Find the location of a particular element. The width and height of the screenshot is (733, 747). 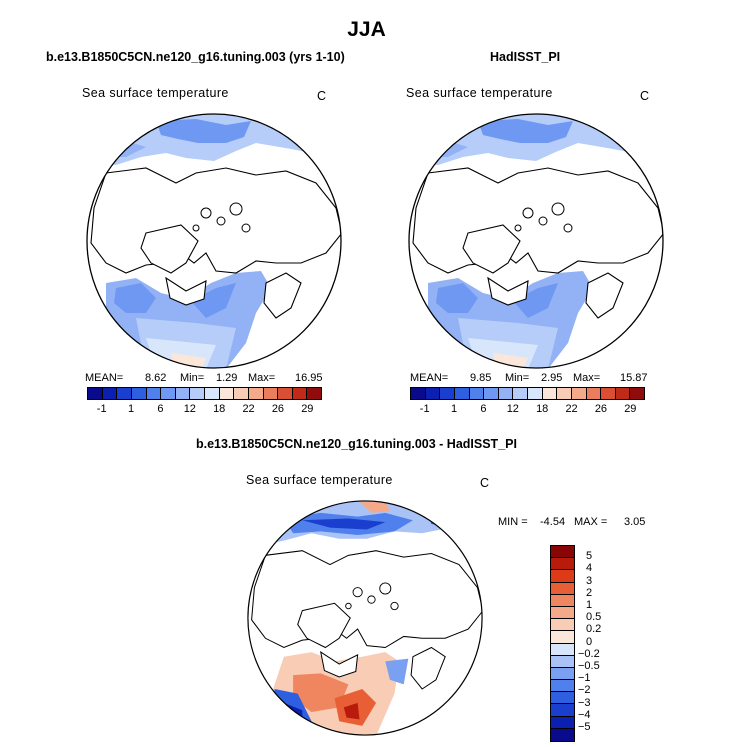

panel2-stats: MEAN= 9.85 Min= 2.95 Max= 15.87 is located at coordinates (530, 379).